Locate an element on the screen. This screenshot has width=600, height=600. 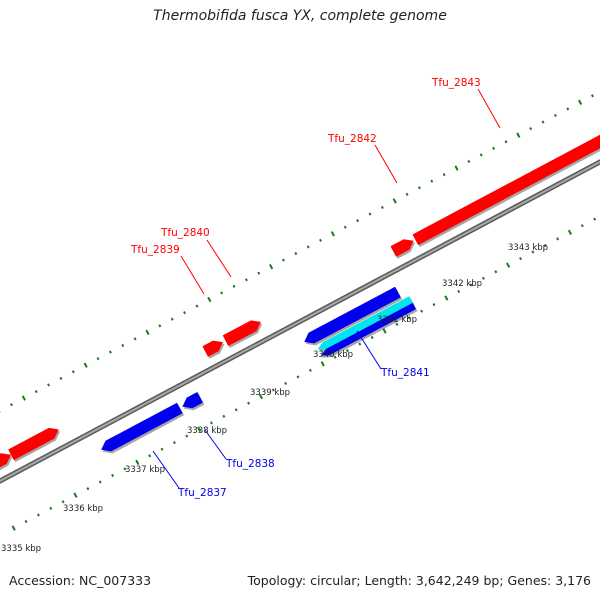
ruler-label-kbp: 3341 kbp is located at coordinates (397, 320).